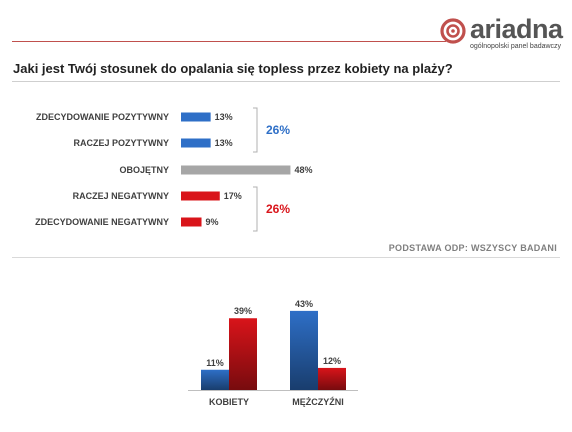 Image resolution: width=572 pixels, height=432 pixels. Describe the element at coordinates (215, 363) in the screenshot. I see `data-label: 11%` at that location.